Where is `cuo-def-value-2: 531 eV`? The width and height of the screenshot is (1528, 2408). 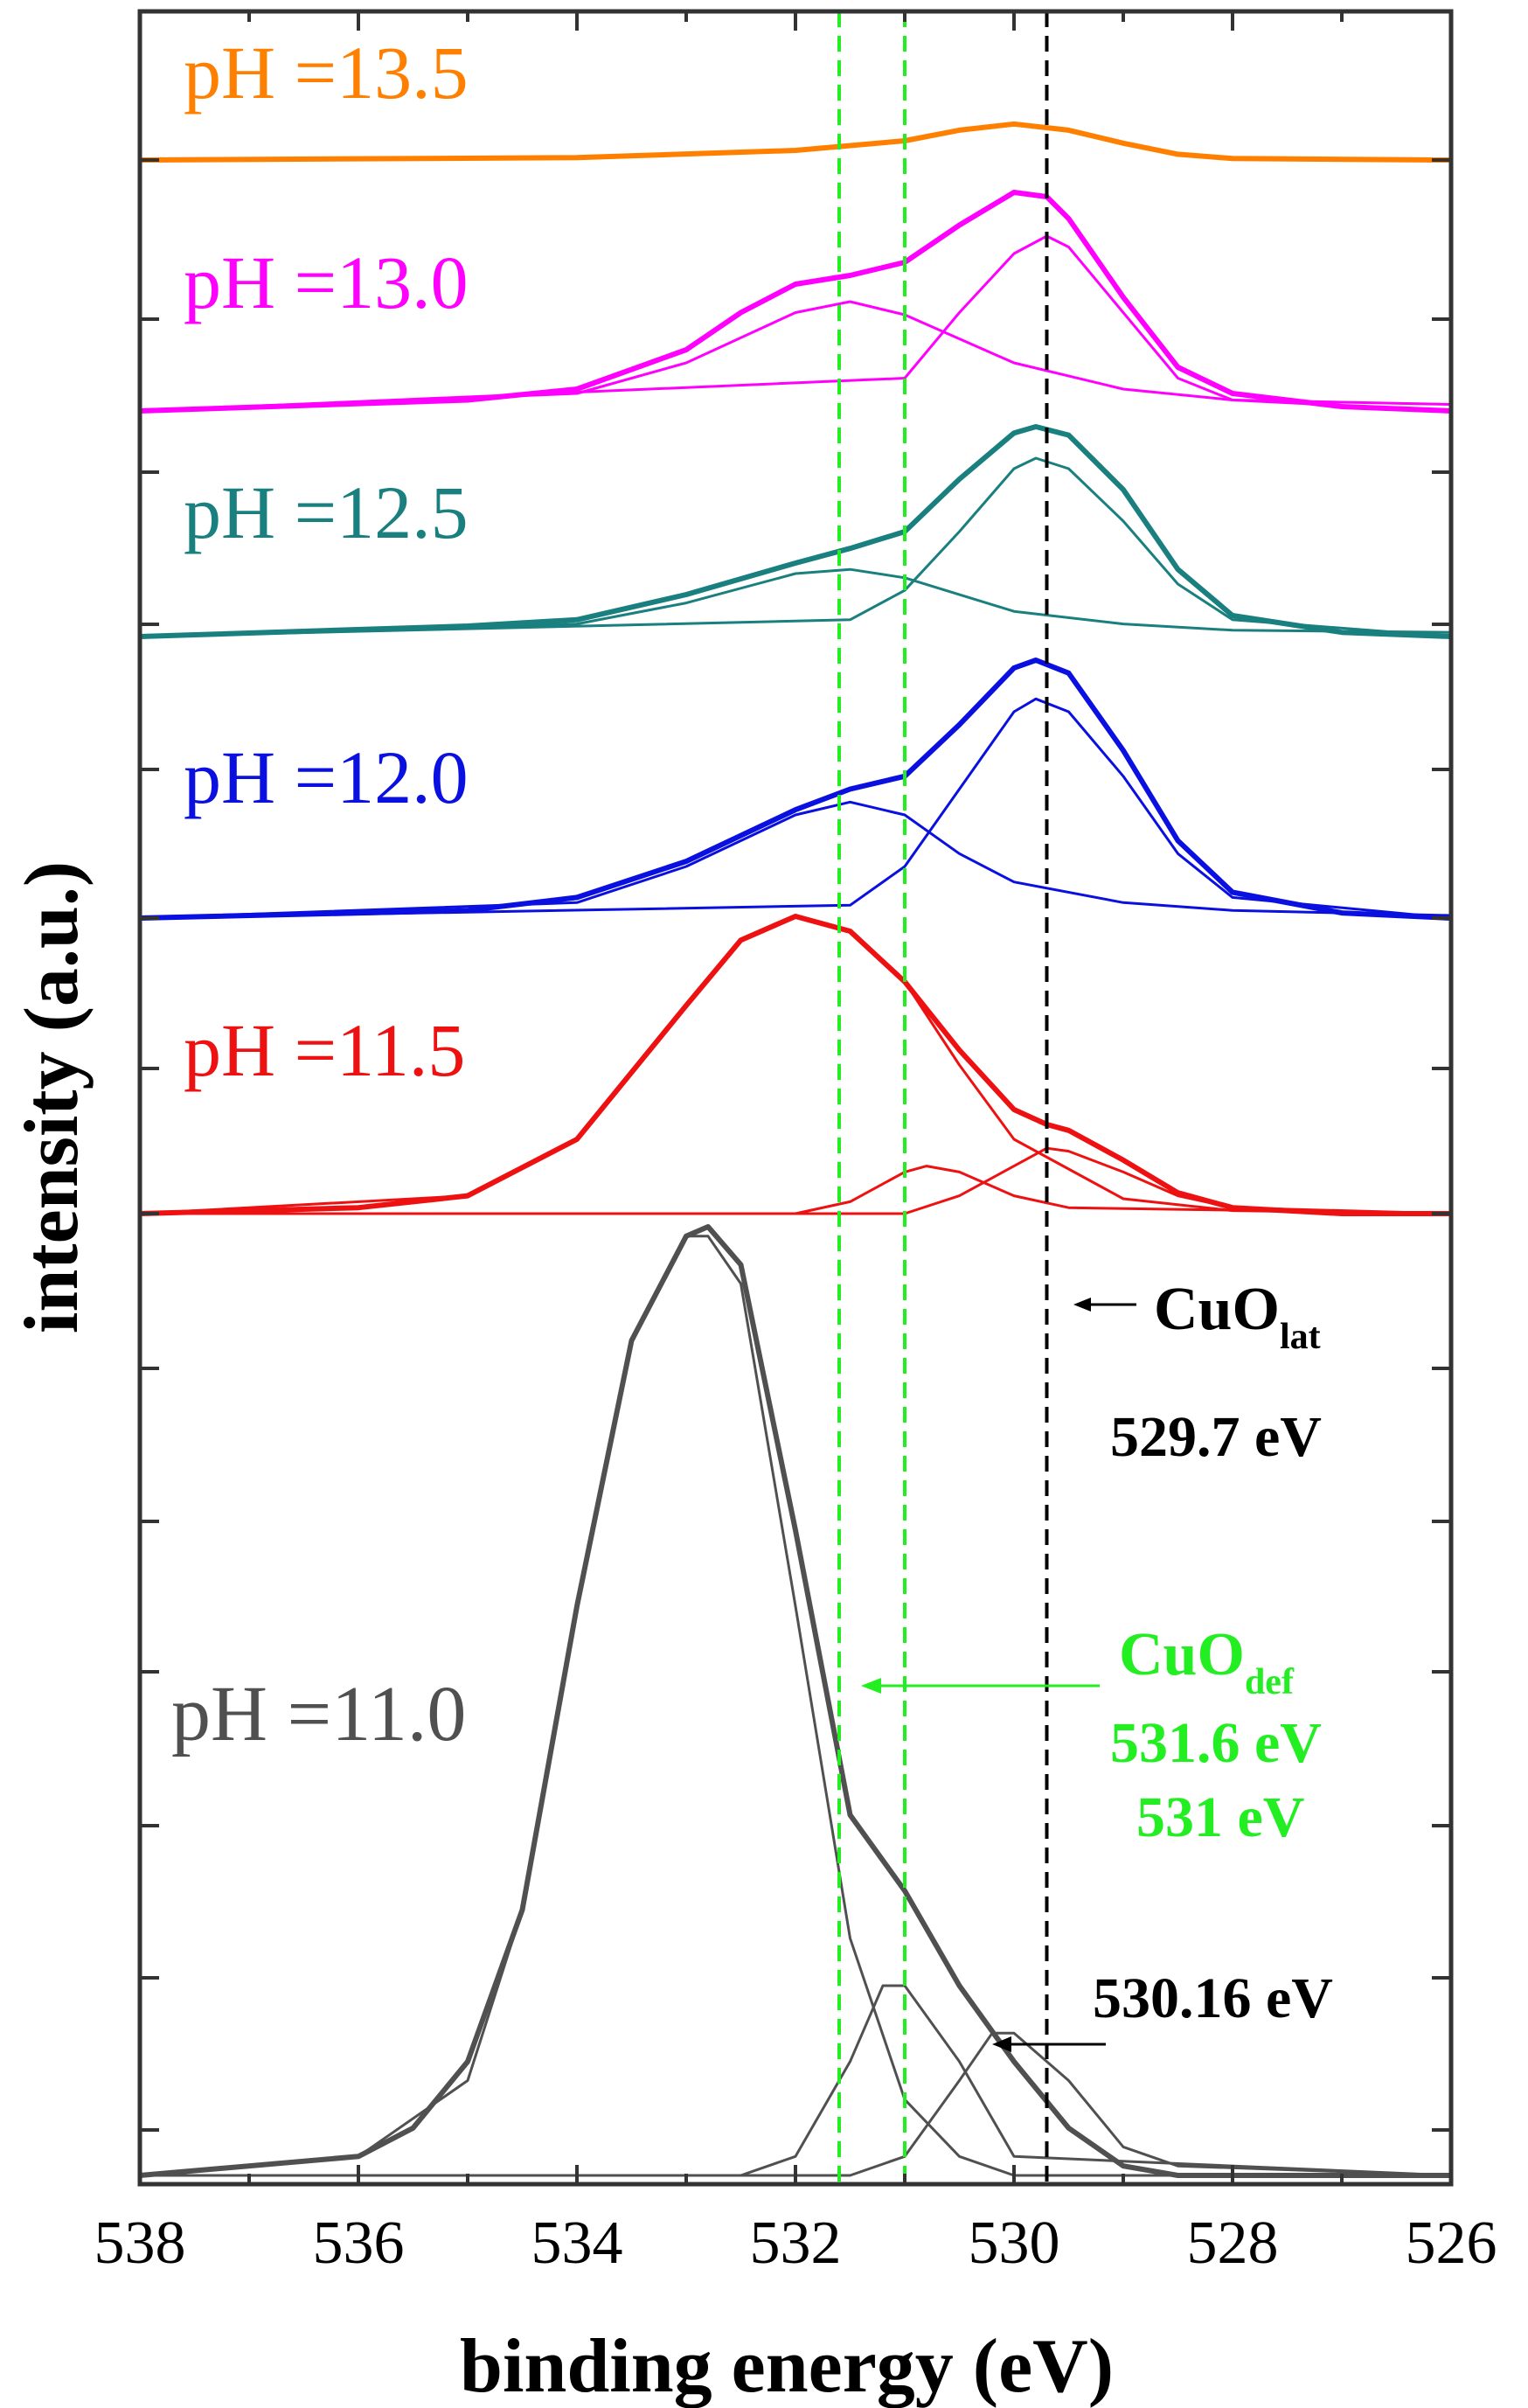 cuo-def-value-2: 531 eV is located at coordinates (1220, 1817).